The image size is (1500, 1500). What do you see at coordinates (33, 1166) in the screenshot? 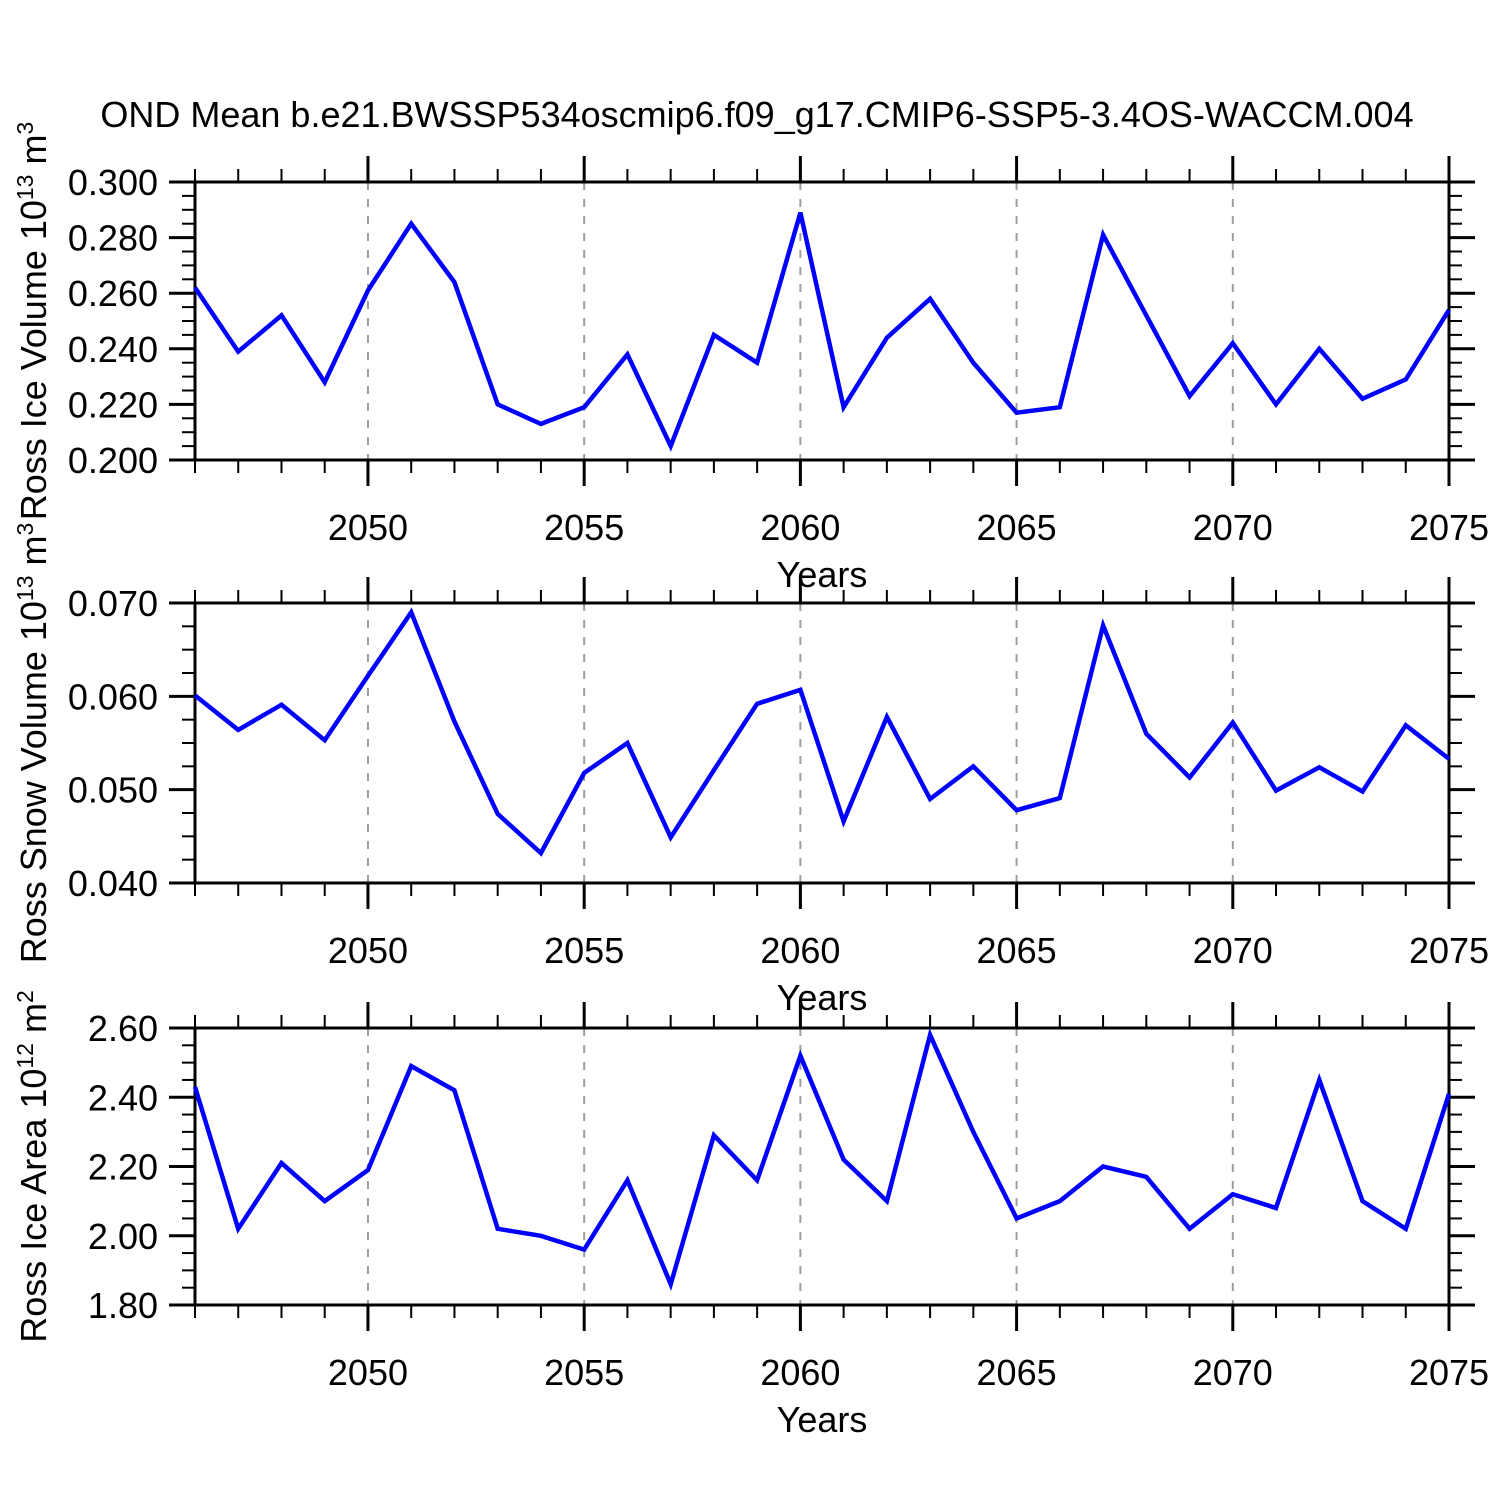
I see `y-axis-title: Ross Ice Area 1012 m2` at bounding box center [33, 1166].